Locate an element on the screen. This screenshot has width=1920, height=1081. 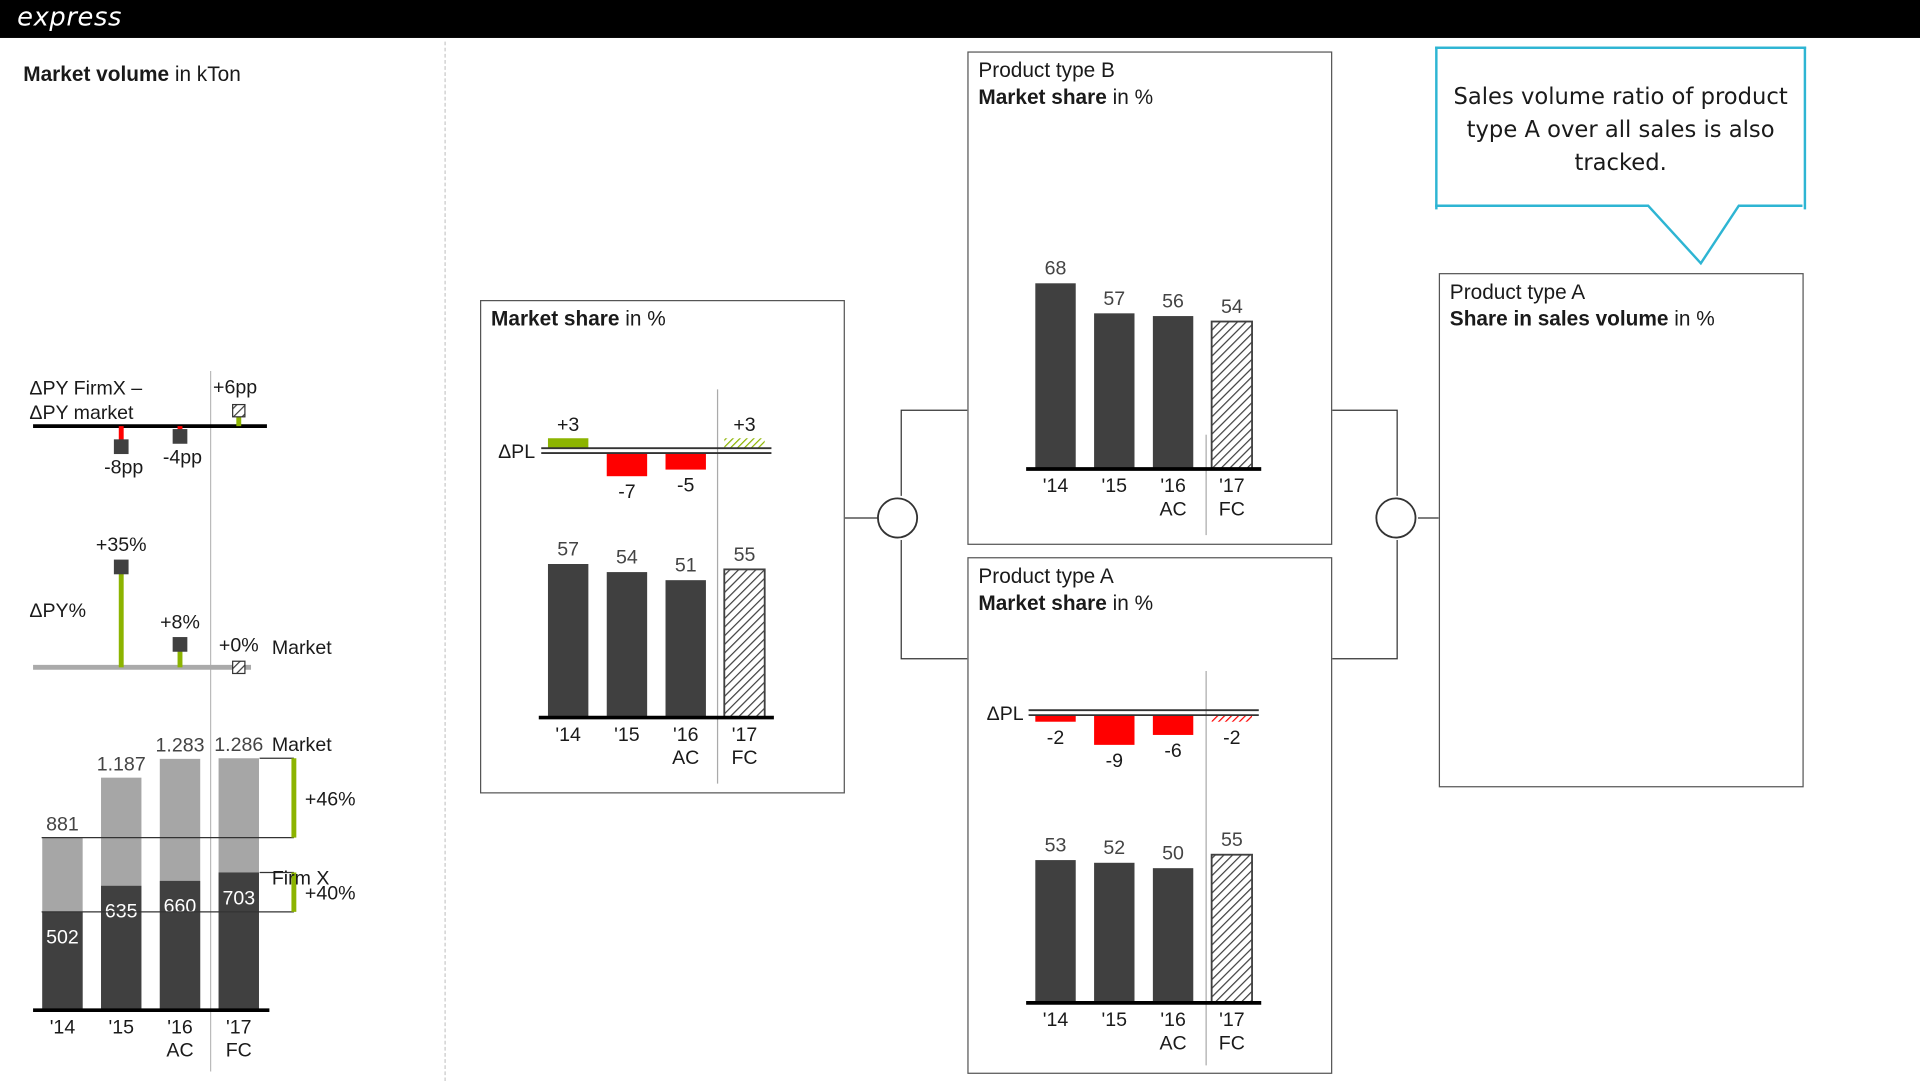
growth-market-bracket is located at coordinates (294, 798).